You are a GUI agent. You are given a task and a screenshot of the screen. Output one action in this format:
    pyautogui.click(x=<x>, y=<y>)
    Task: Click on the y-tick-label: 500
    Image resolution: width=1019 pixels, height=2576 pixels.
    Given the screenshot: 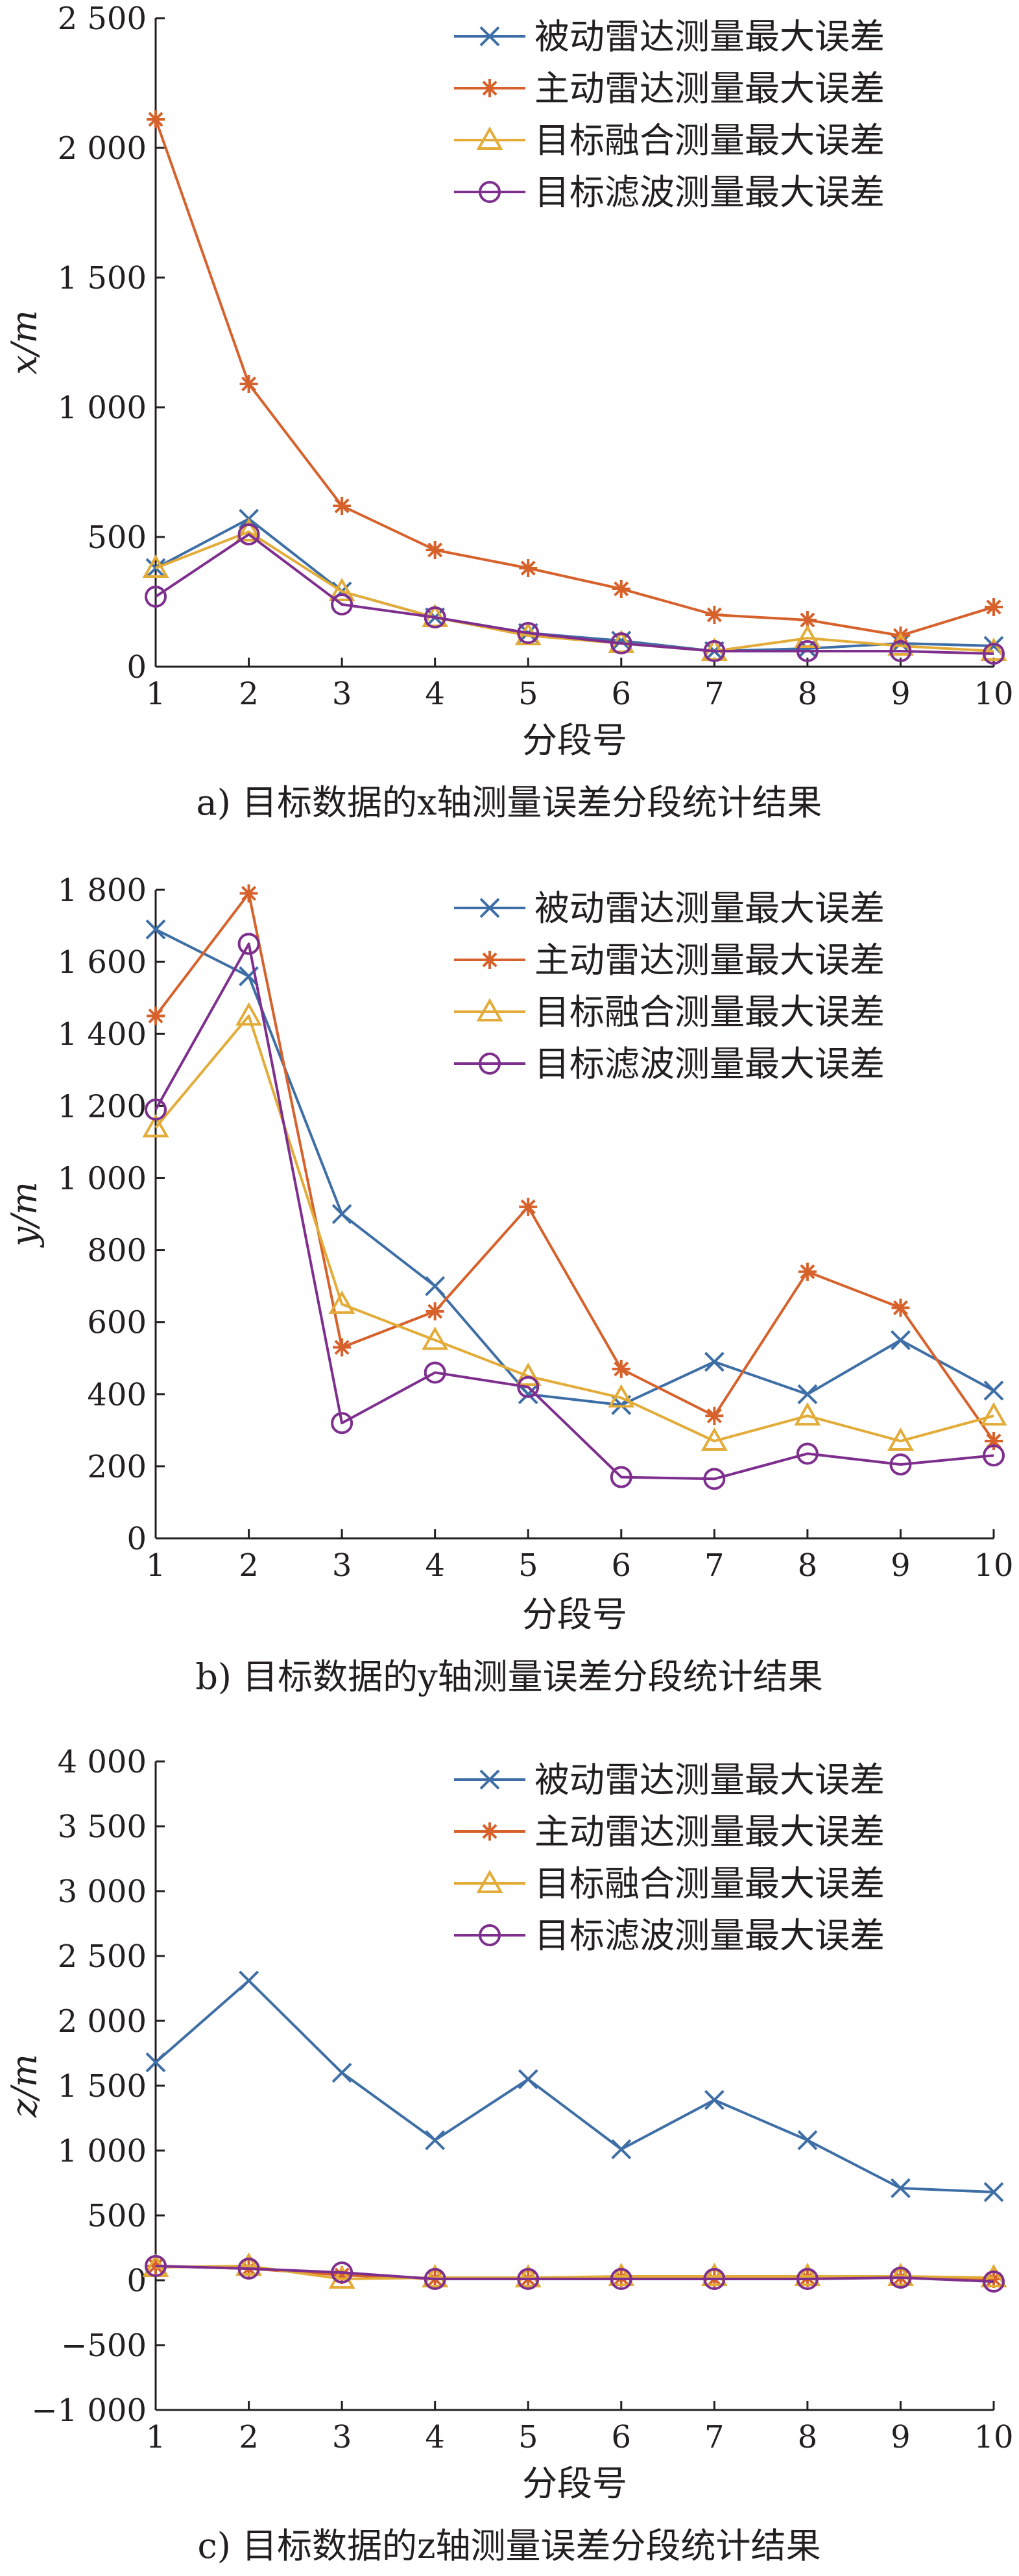 What is the action you would take?
    pyautogui.click(x=117, y=2216)
    